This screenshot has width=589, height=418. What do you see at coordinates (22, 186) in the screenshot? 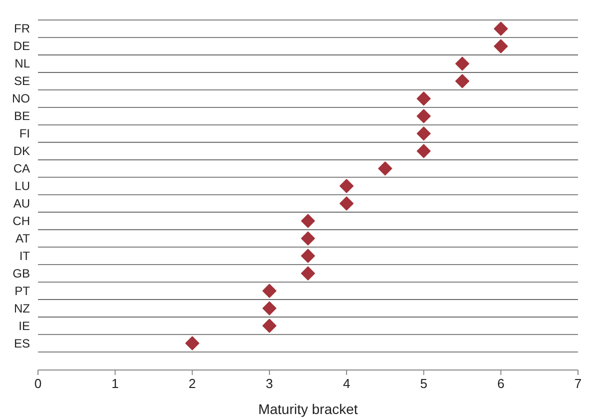
I see `y-tick-label: LU` at bounding box center [22, 186].